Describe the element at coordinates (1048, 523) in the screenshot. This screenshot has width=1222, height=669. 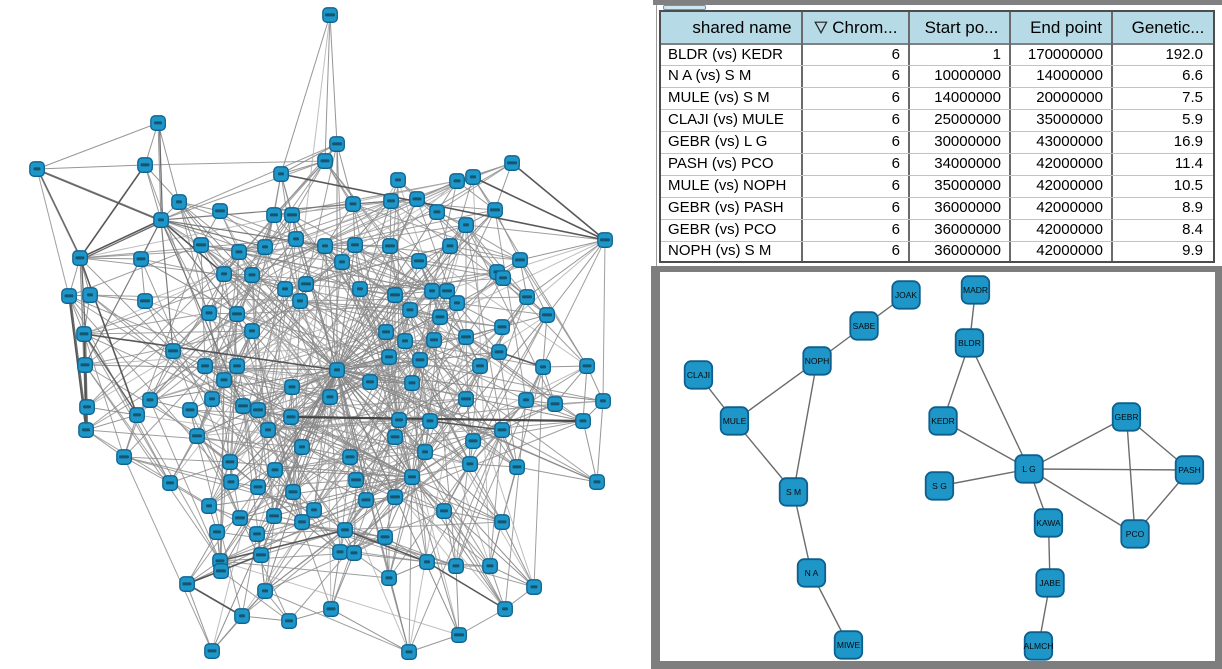
I see `svg-text: KAWA` at that location.